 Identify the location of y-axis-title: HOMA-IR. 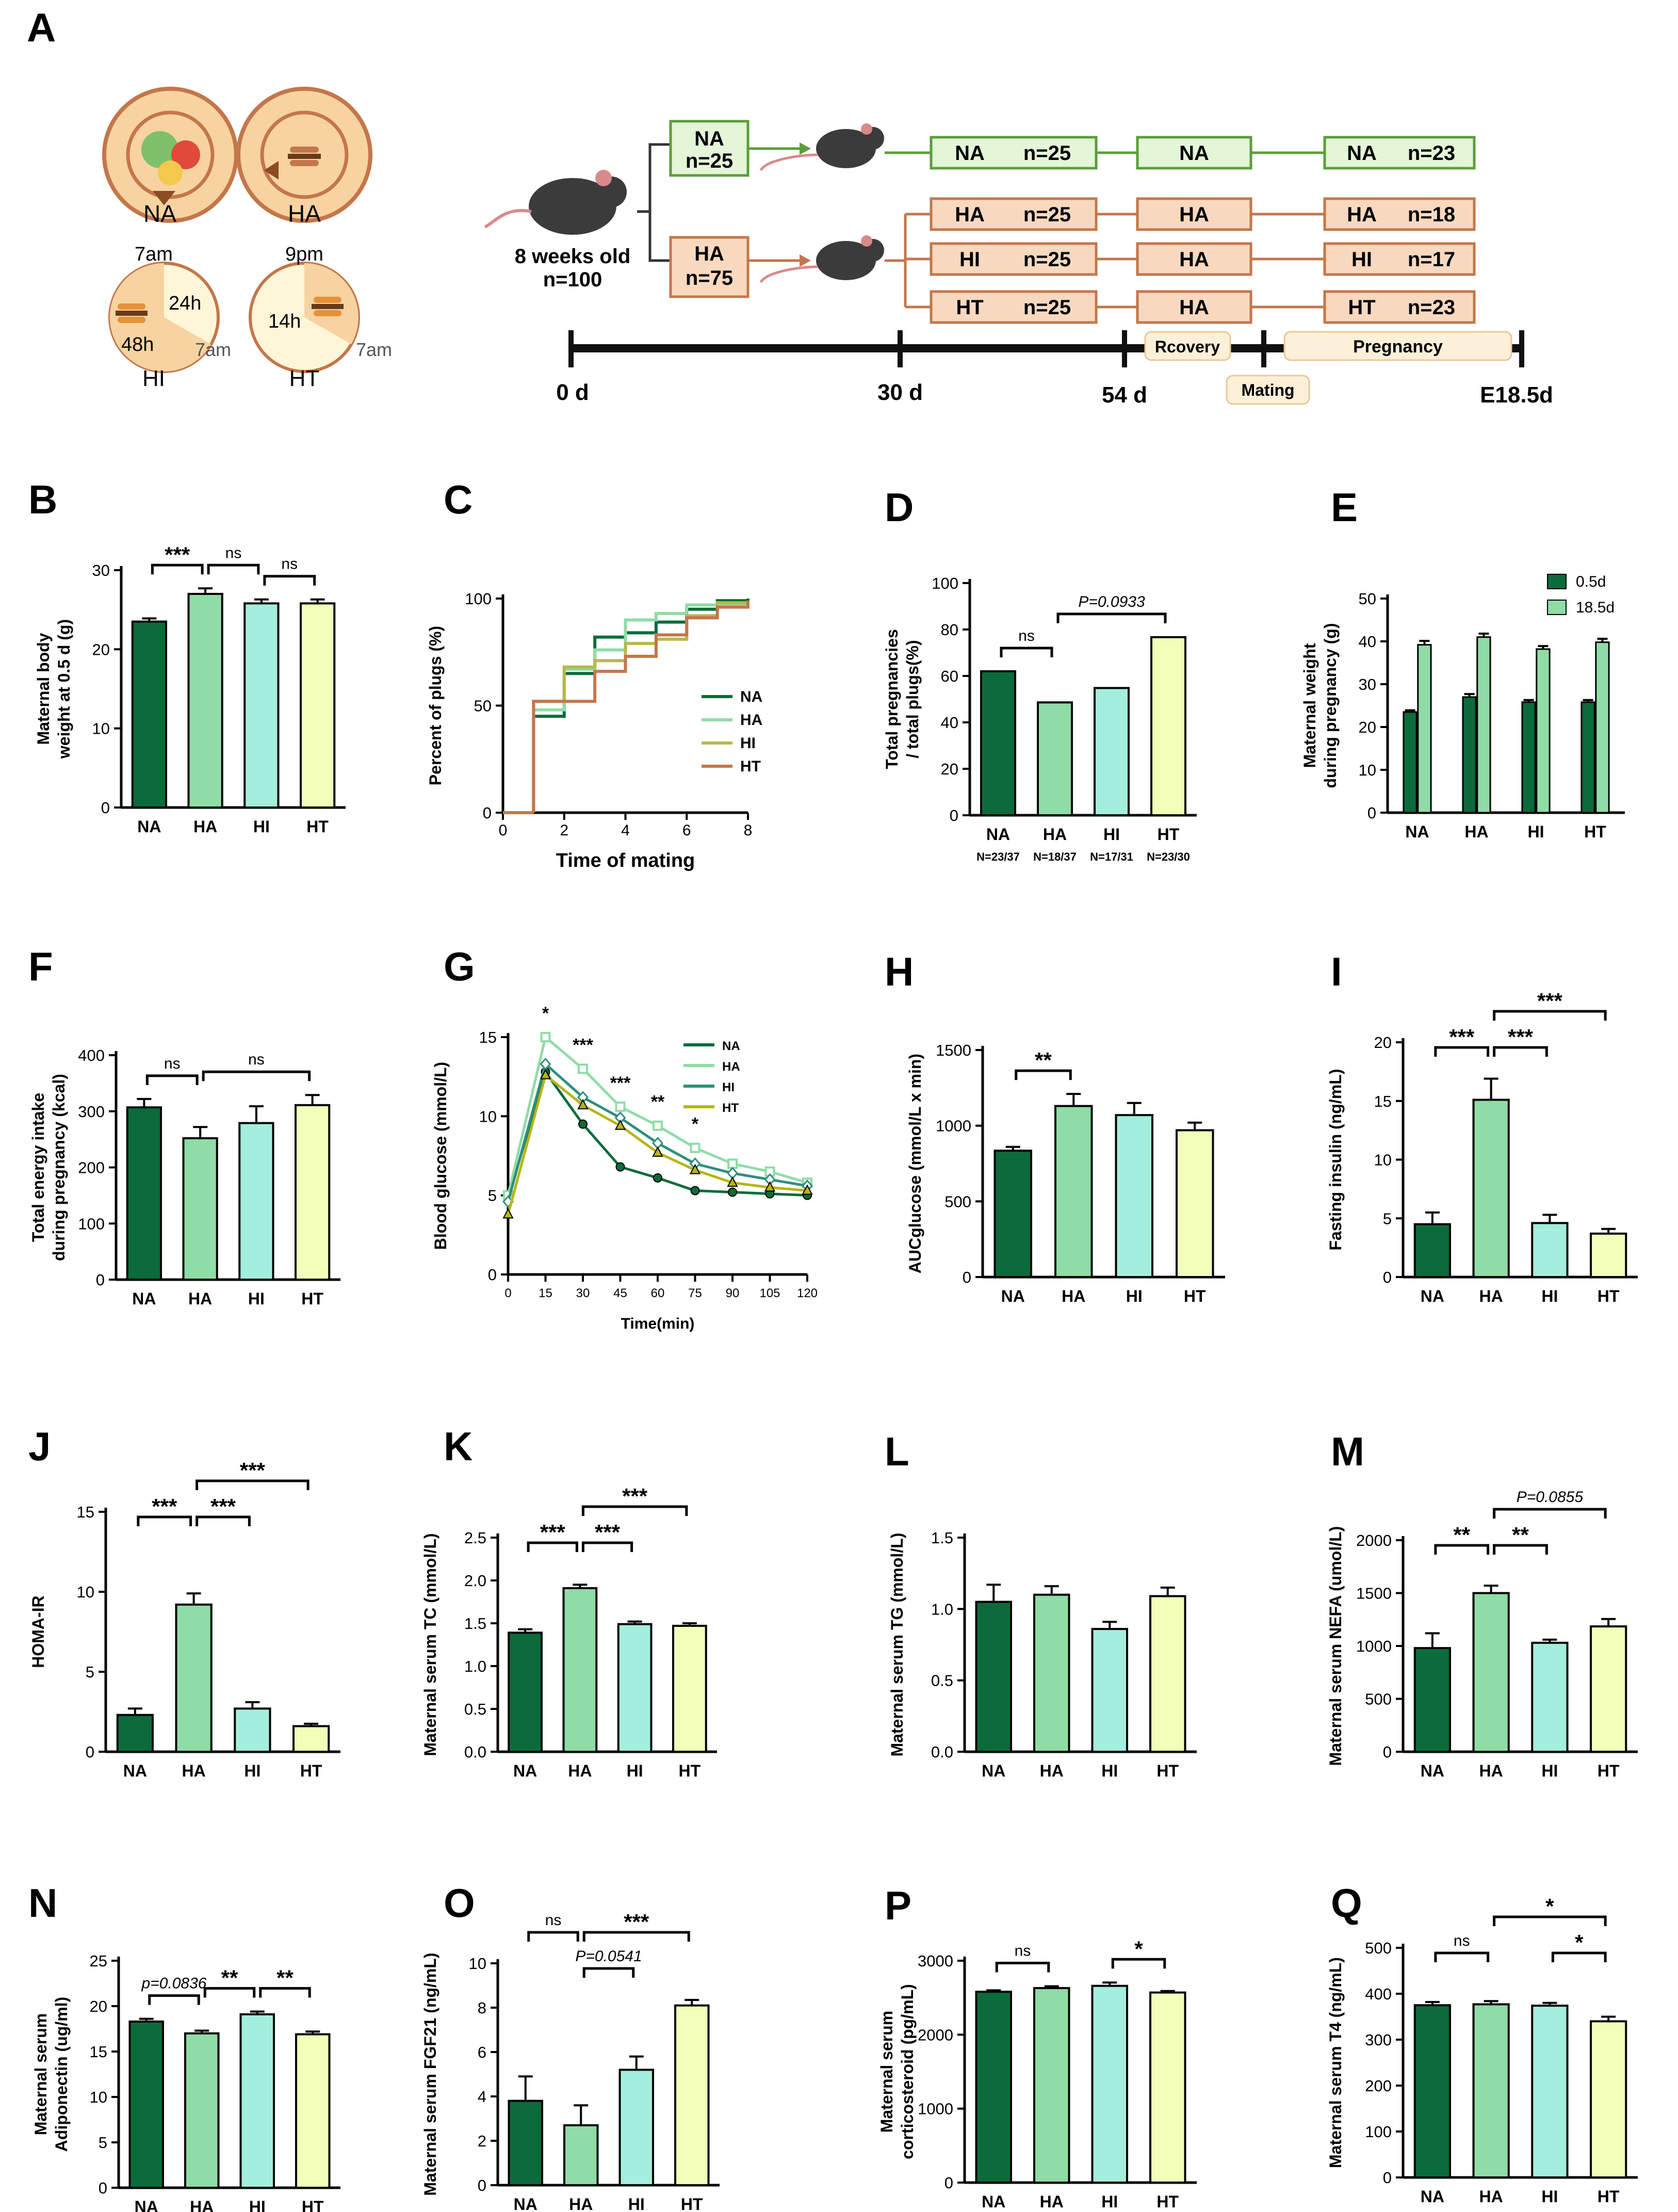
(38, 1632).